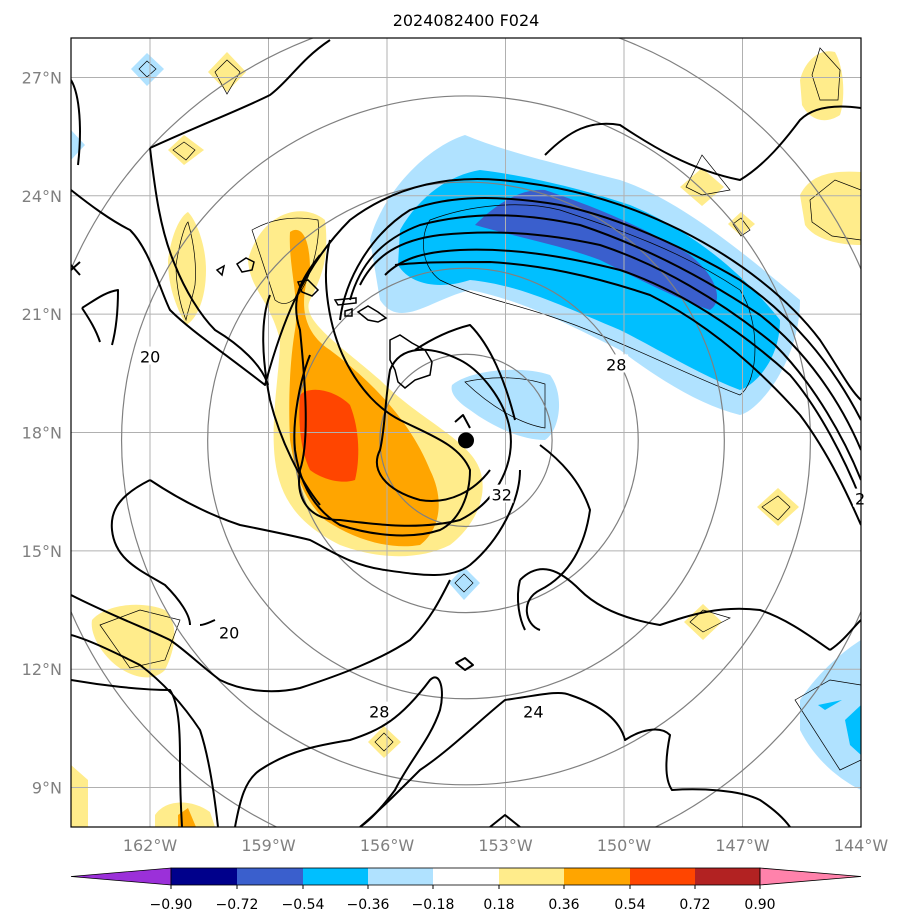 The width and height of the screenshot is (905, 924). What do you see at coordinates (329, 435) in the screenshot?
I see `positive-shade-region-core` at bounding box center [329, 435].